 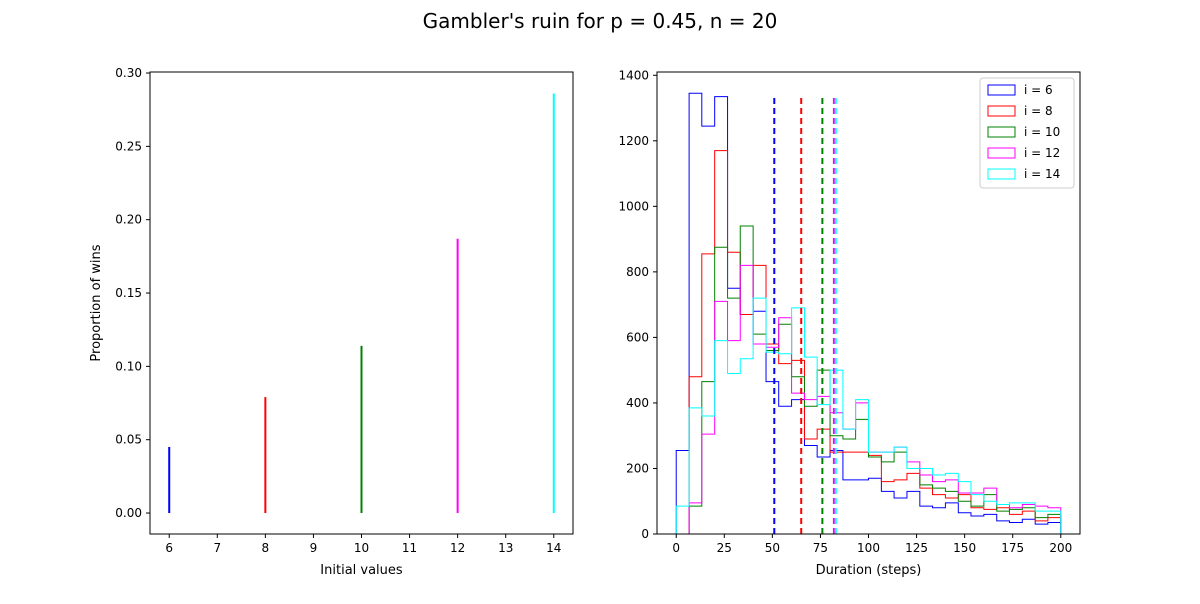 What do you see at coordinates (1012, 548) in the screenshot?
I see `right-x-tick-label: 175` at bounding box center [1012, 548].